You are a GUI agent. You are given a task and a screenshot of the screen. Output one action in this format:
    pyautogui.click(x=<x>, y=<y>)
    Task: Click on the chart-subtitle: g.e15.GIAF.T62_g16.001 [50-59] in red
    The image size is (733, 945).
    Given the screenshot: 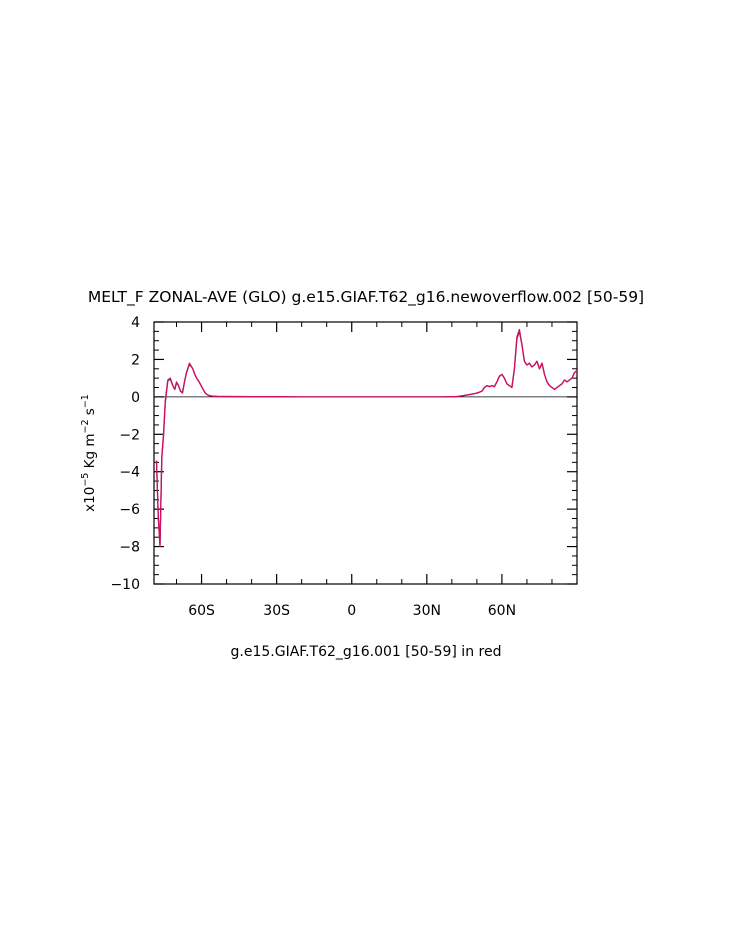 What is the action you would take?
    pyautogui.click(x=366, y=652)
    